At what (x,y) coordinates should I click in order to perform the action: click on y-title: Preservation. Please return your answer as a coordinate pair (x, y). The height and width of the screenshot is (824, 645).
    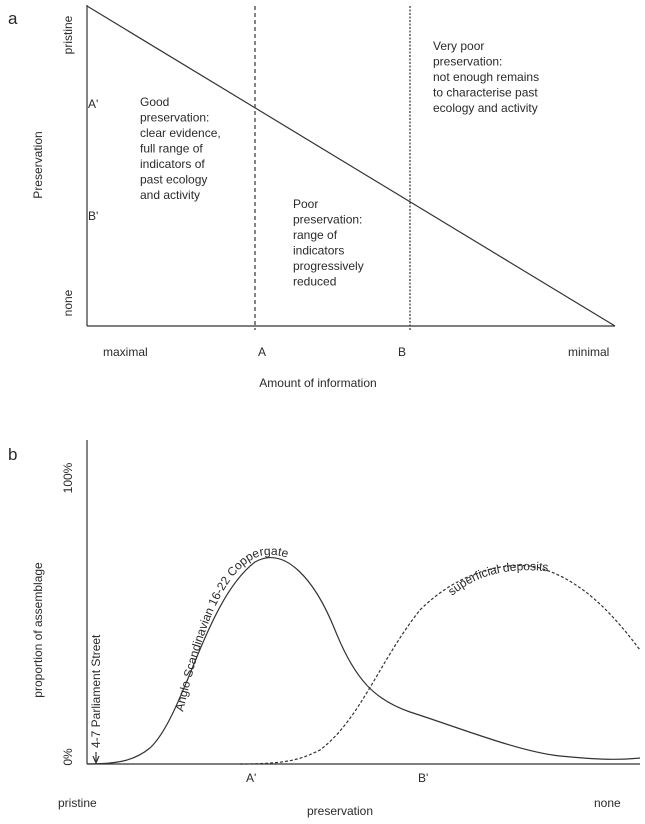
    Looking at the image, I should click on (38, 164).